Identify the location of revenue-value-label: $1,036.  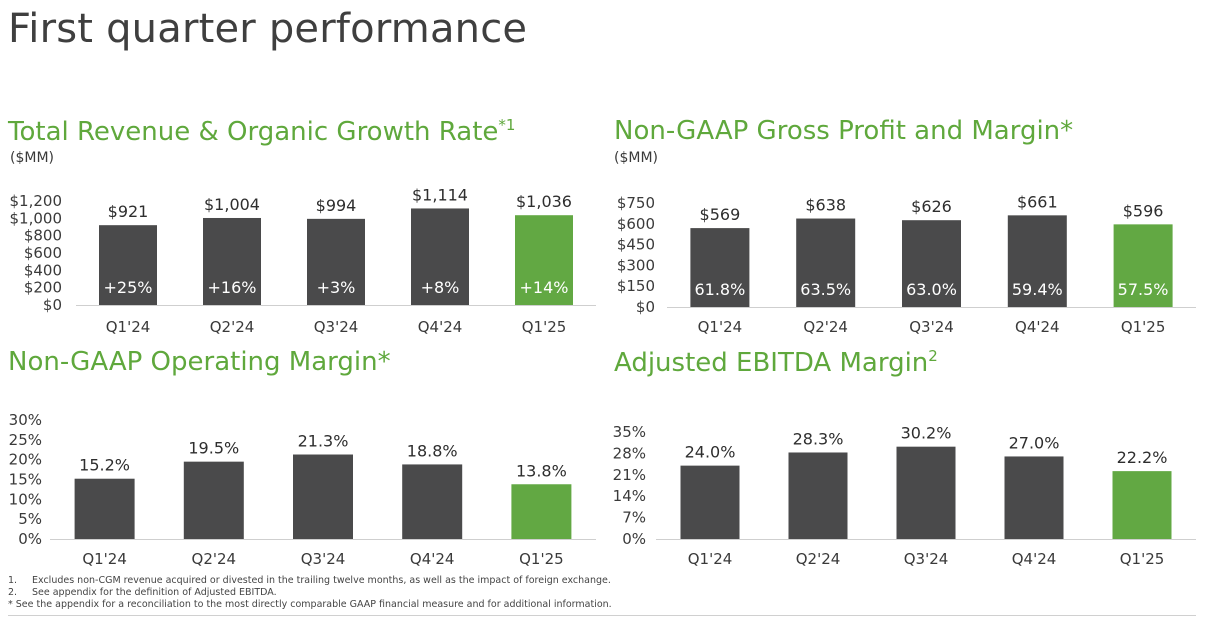
(544, 201).